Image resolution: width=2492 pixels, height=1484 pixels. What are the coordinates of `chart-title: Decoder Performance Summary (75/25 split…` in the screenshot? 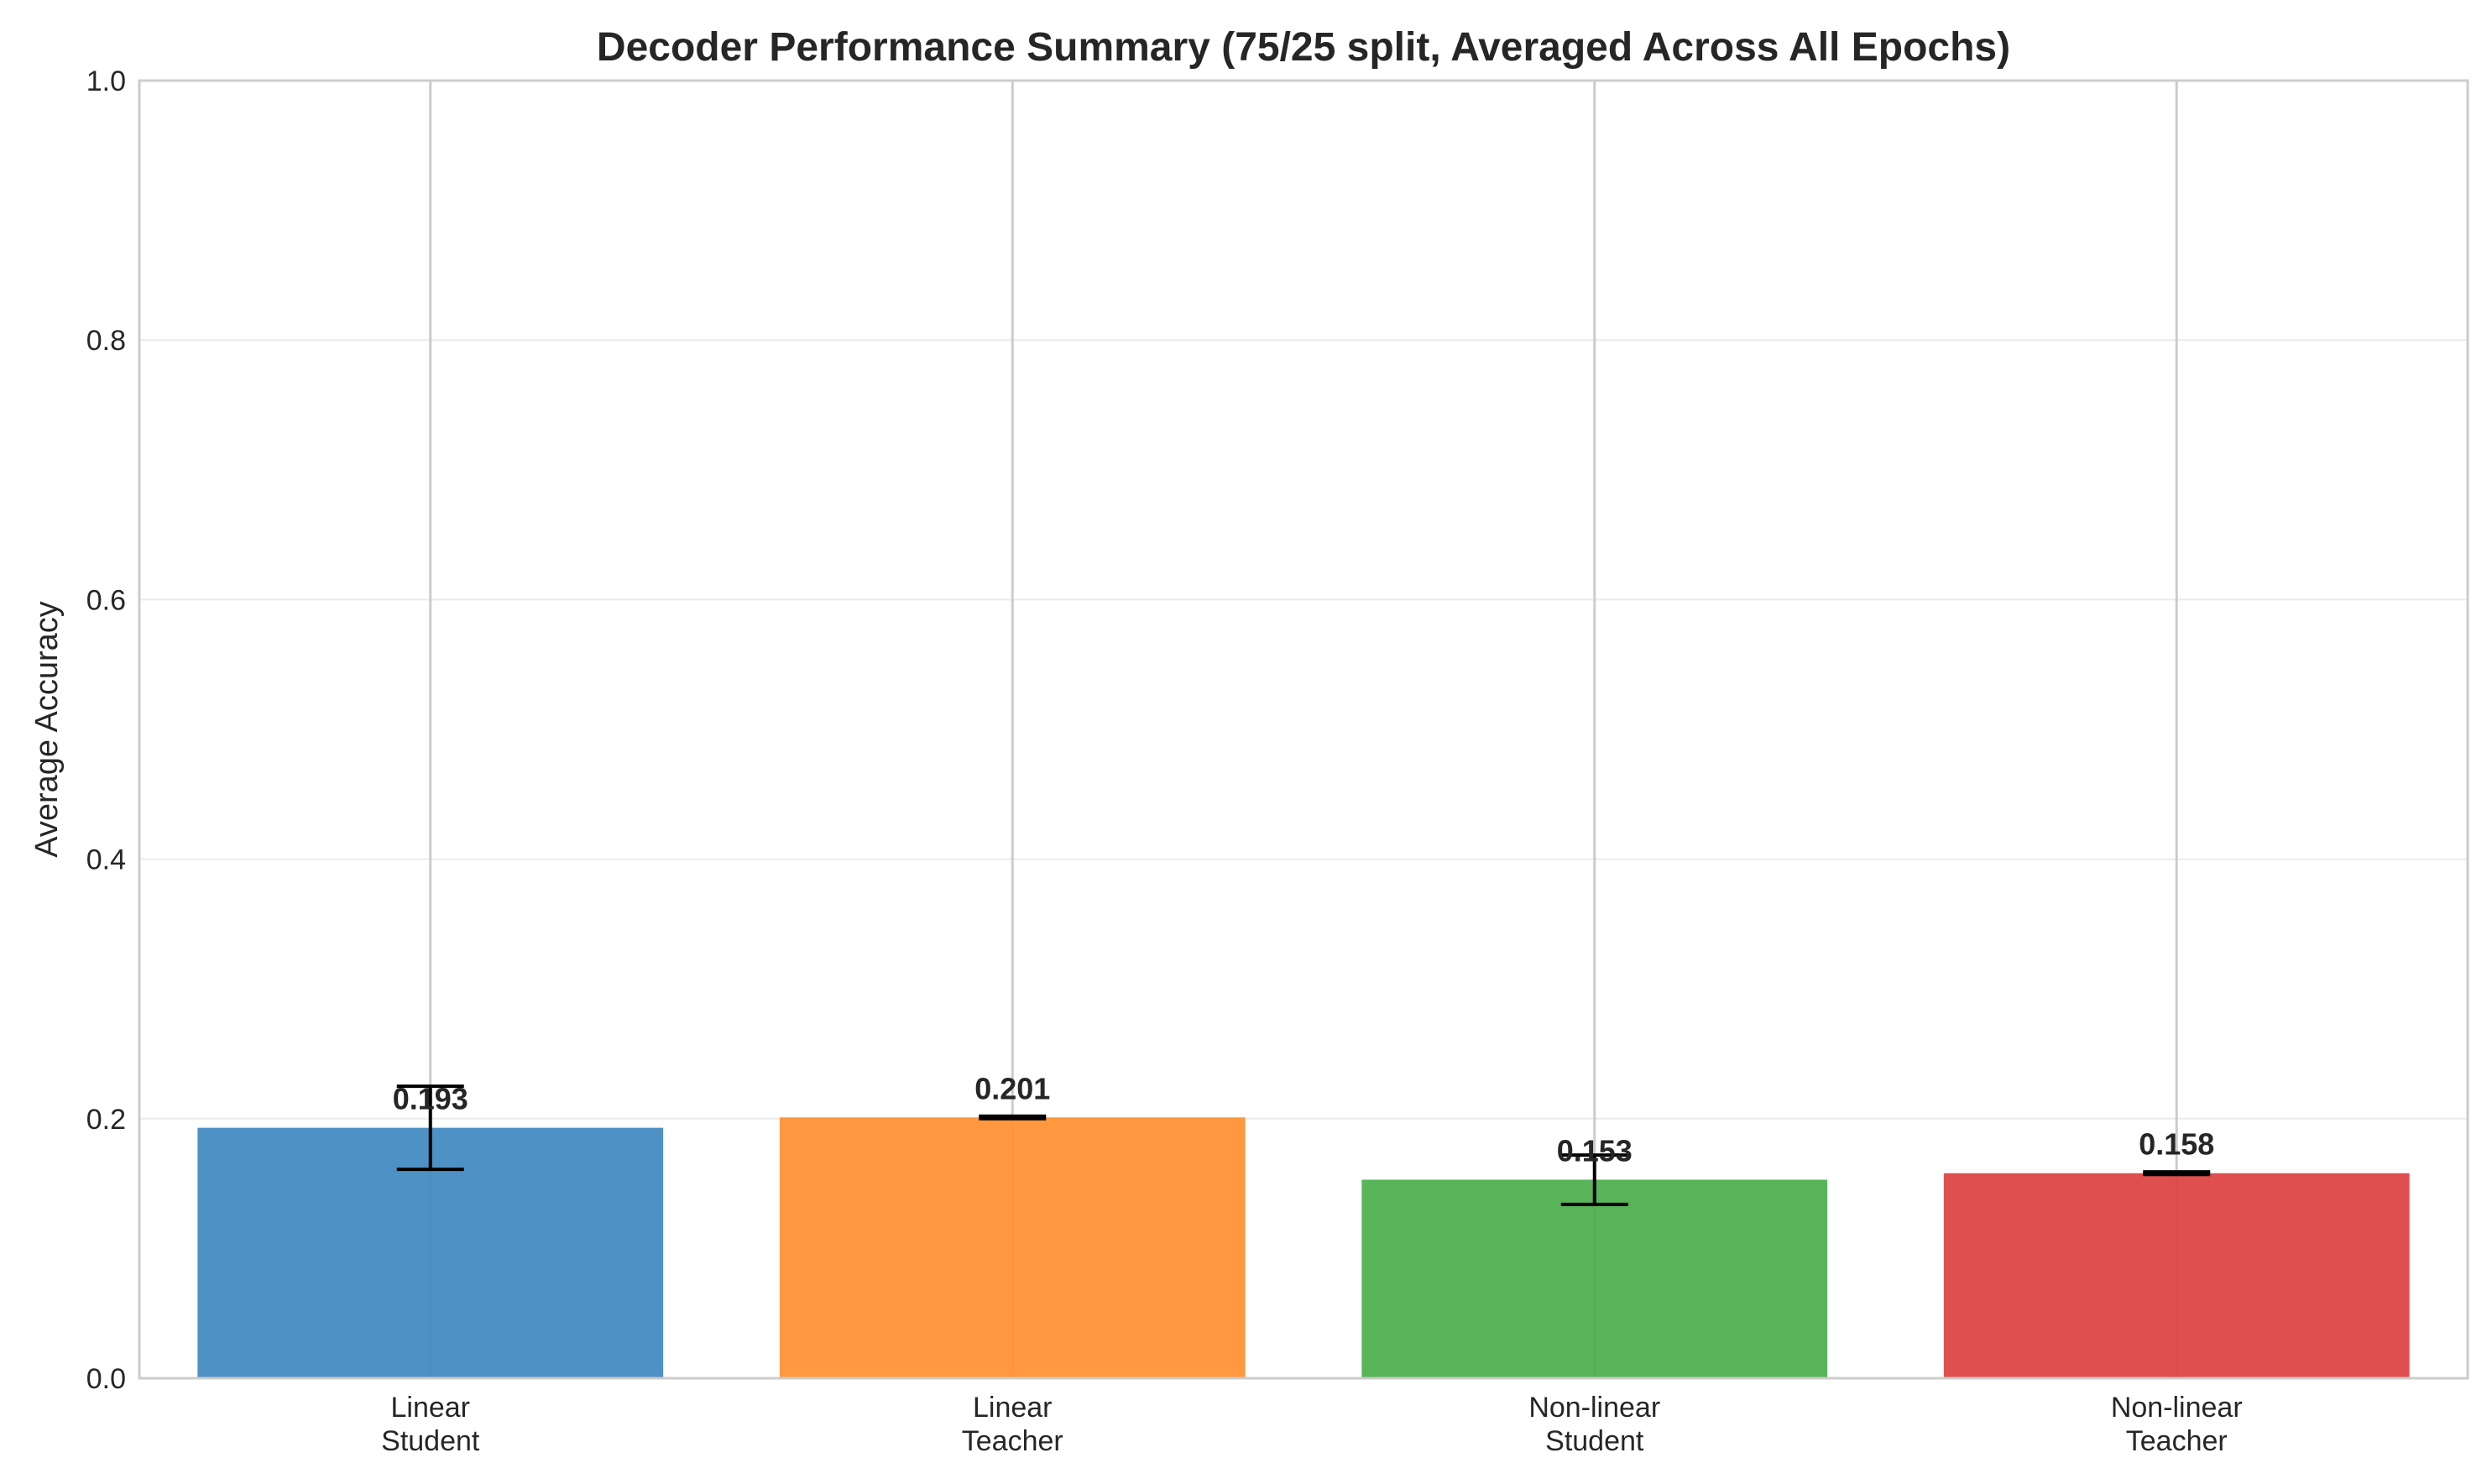 It's located at (1303, 47).